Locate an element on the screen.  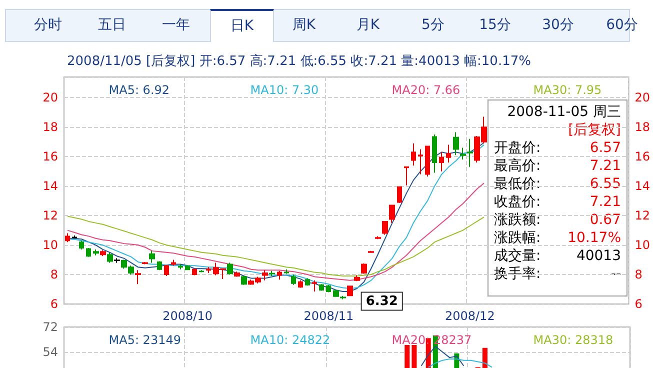
text: MA20: 7.66 is located at coordinates (426, 90).